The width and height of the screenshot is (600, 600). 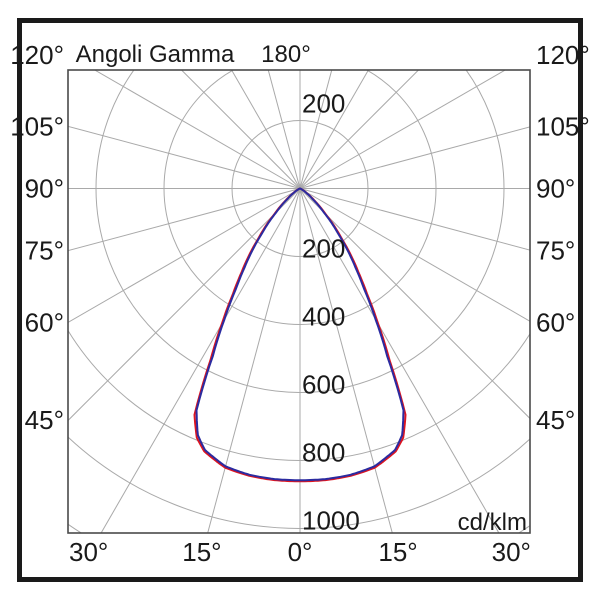 What do you see at coordinates (331, 521) in the screenshot?
I see `radial-tick-label-1000: 1000` at bounding box center [331, 521].